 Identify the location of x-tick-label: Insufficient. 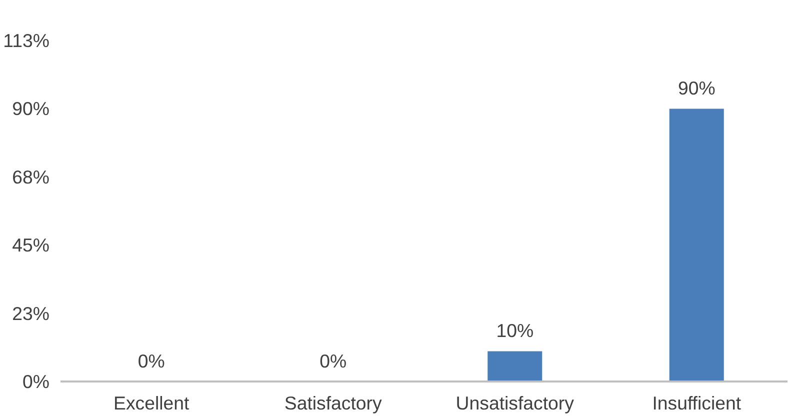
(697, 403).